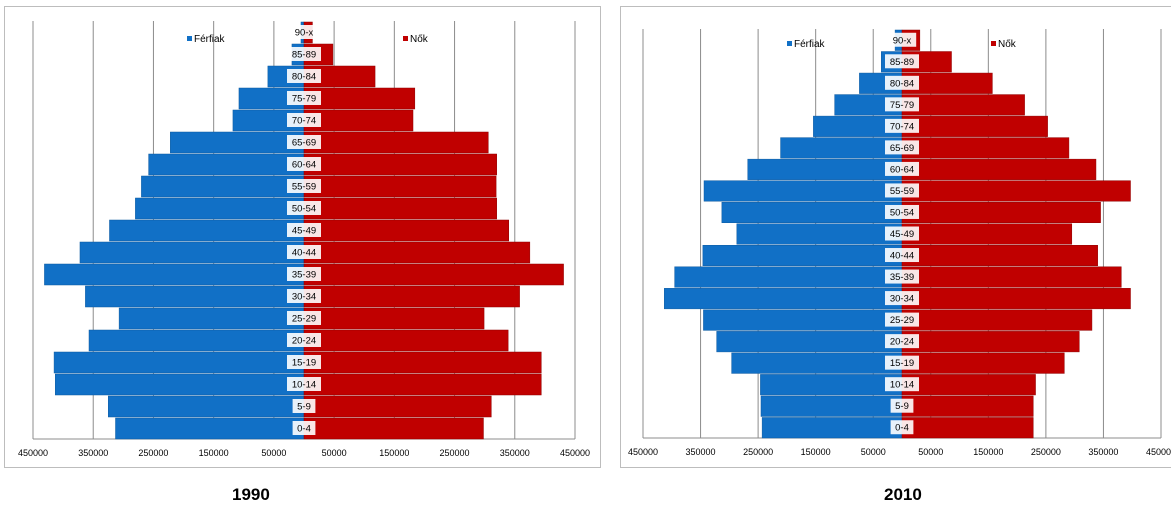 The image size is (1171, 512). Describe the element at coordinates (902, 105) in the screenshot. I see `category-label: 75-79` at that location.